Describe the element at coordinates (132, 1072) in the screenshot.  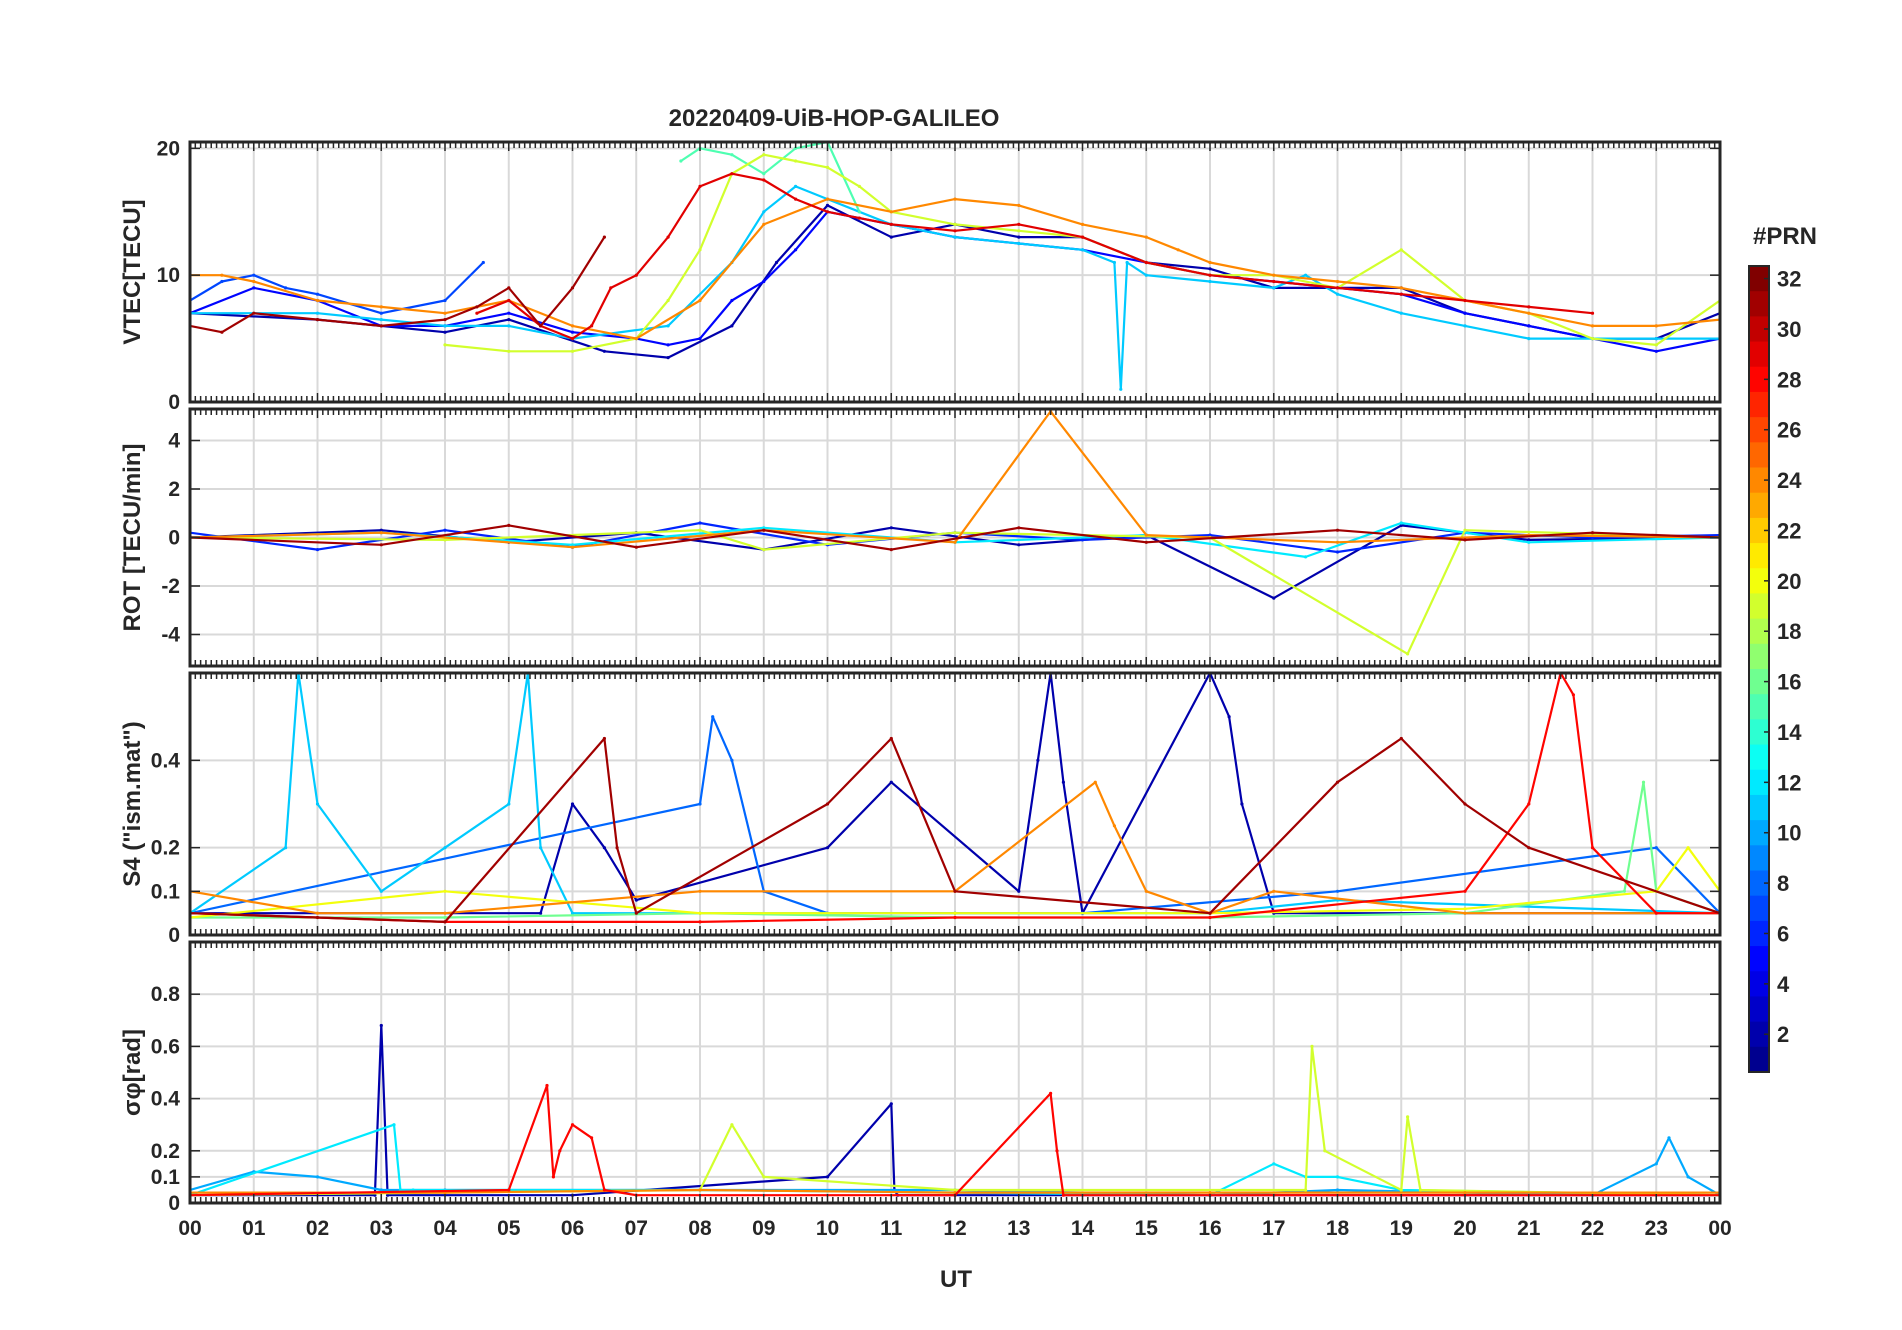
I see `y-axis-label: σφ[rad]` at that location.